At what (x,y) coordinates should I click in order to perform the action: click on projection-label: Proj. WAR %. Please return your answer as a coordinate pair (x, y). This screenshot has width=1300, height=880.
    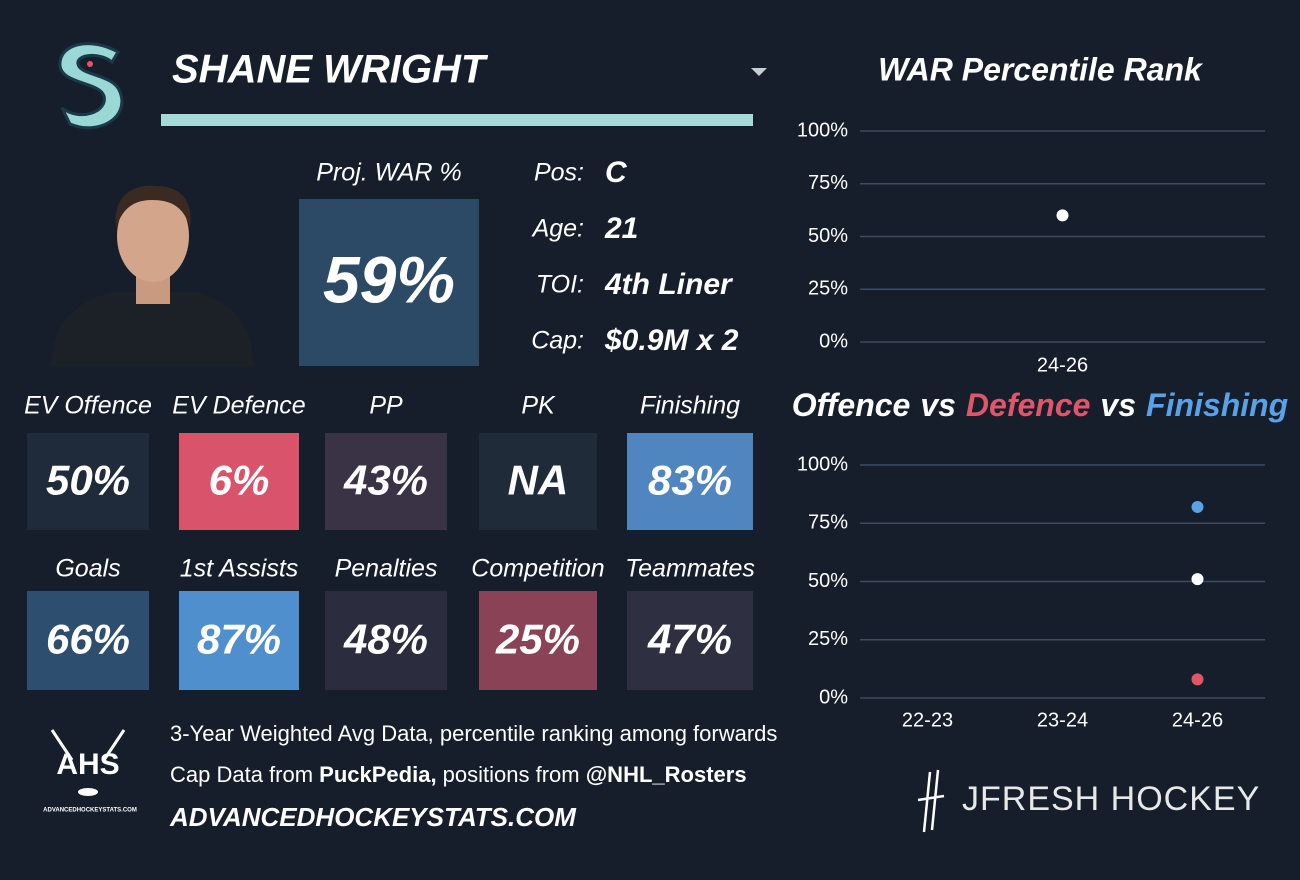
    Looking at the image, I should click on (388, 173).